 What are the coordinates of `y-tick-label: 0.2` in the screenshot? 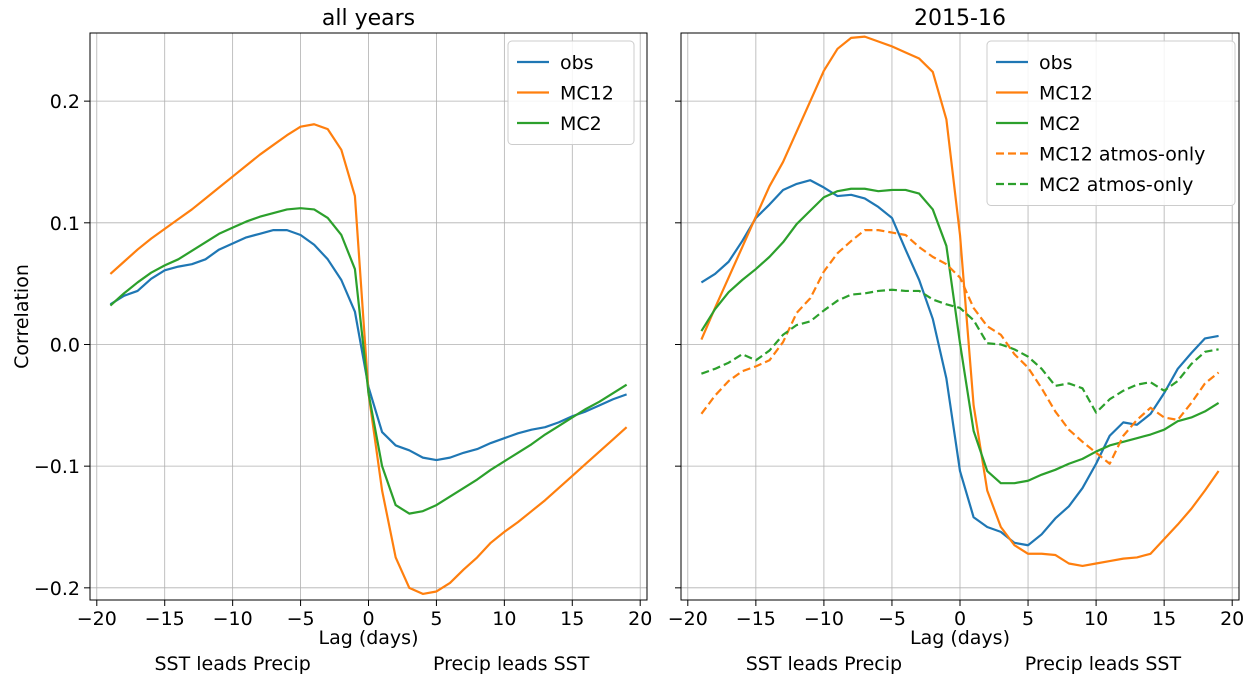 It's located at (65, 102).